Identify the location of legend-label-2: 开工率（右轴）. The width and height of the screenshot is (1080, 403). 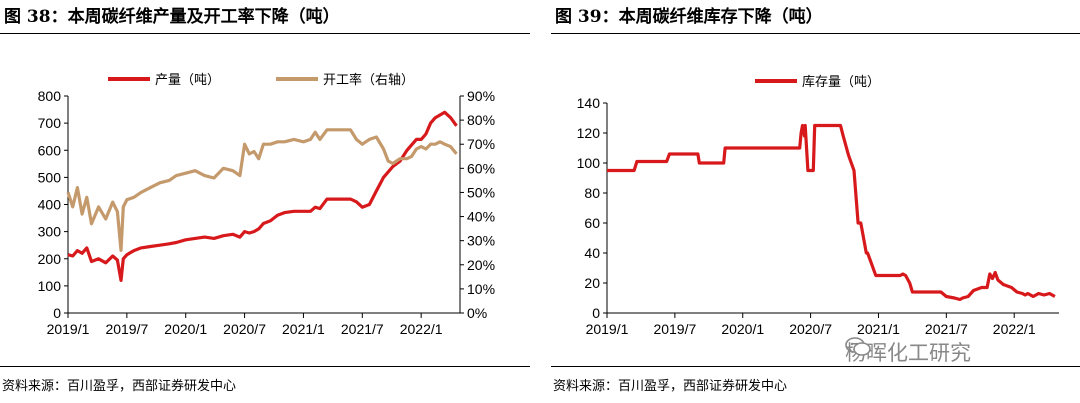
(368, 80).